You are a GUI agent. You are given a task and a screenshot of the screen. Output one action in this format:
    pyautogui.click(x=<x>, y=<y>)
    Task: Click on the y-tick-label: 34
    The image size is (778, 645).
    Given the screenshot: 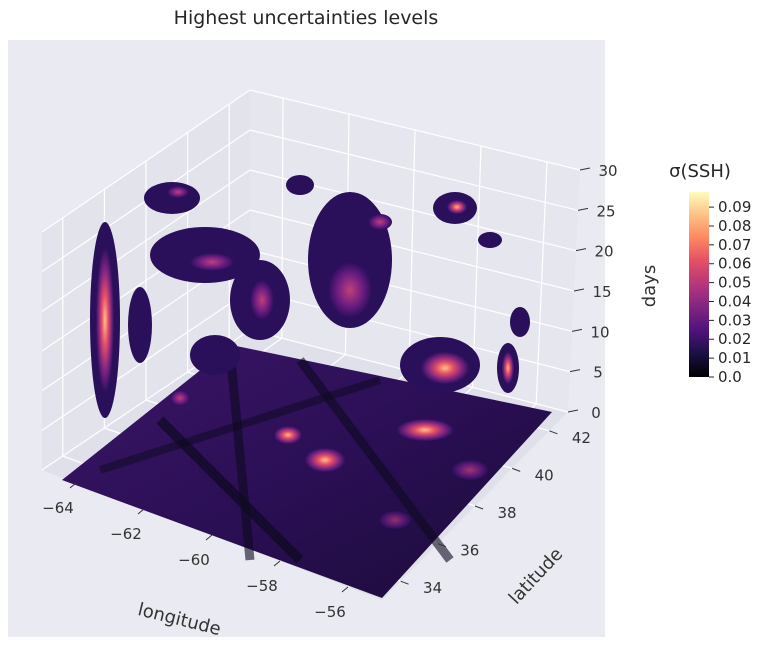 What is the action you would take?
    pyautogui.click(x=432, y=588)
    